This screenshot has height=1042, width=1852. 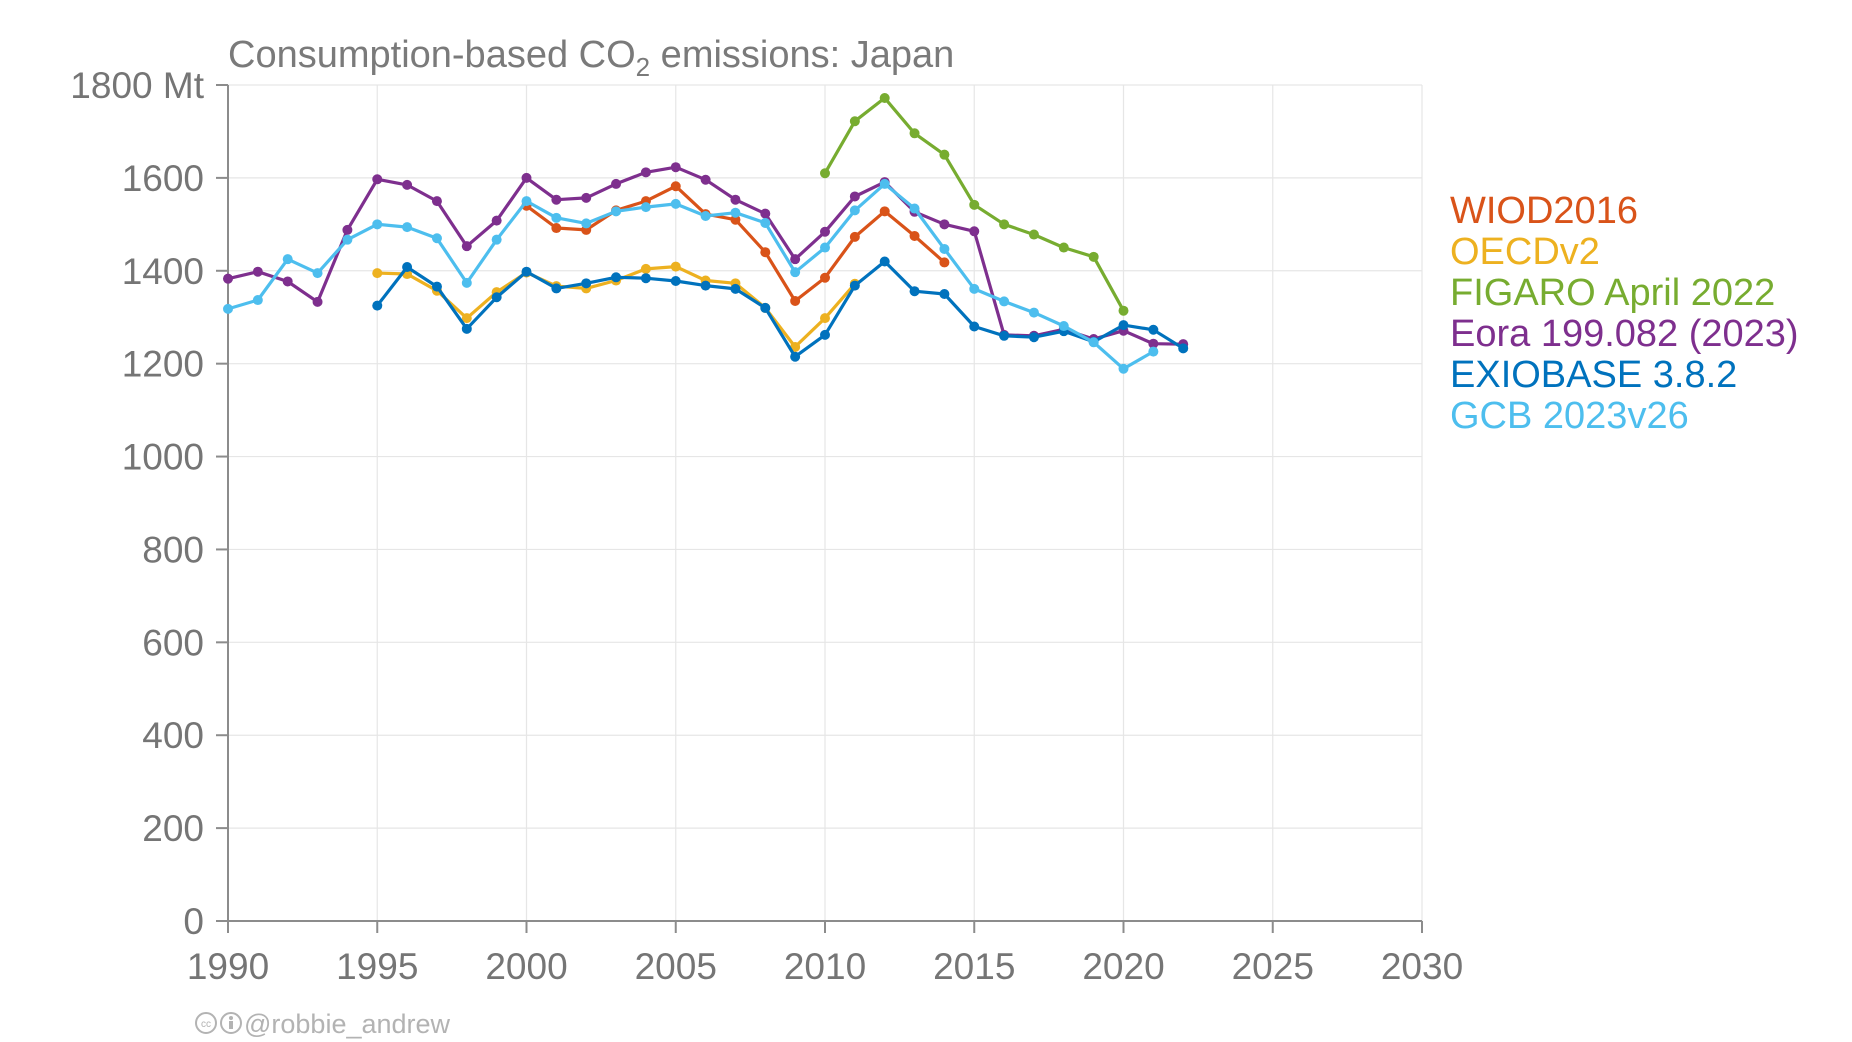 I want to click on x-tick-label: 2005, so click(x=676, y=966).